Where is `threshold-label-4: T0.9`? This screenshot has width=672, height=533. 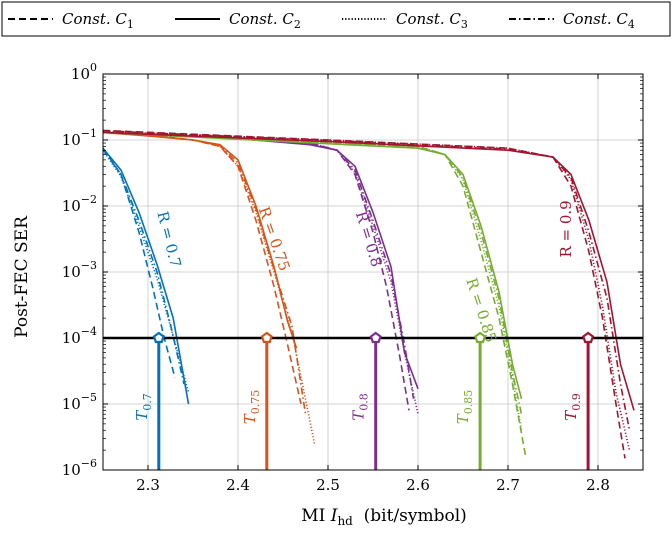
threshold-label-4: T0.9 is located at coordinates (572, 407).